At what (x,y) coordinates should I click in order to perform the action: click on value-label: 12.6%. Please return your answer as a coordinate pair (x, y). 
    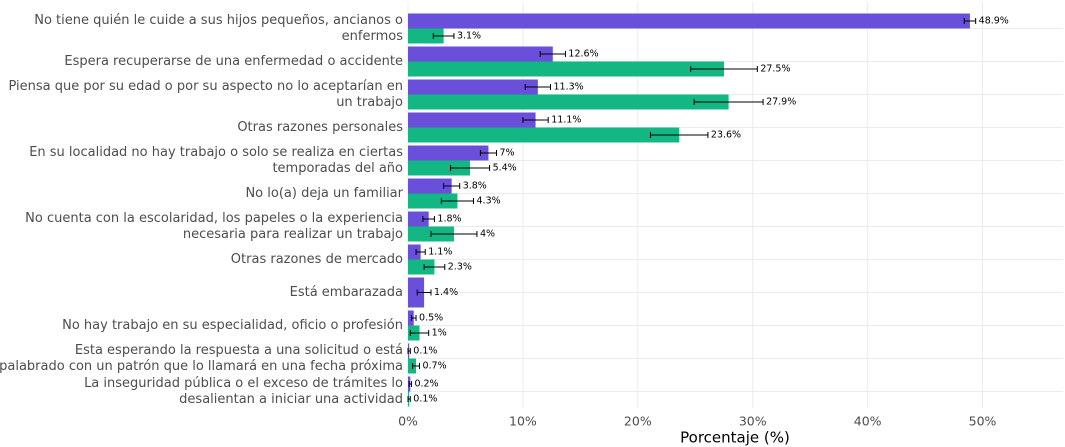
    Looking at the image, I should click on (583, 54).